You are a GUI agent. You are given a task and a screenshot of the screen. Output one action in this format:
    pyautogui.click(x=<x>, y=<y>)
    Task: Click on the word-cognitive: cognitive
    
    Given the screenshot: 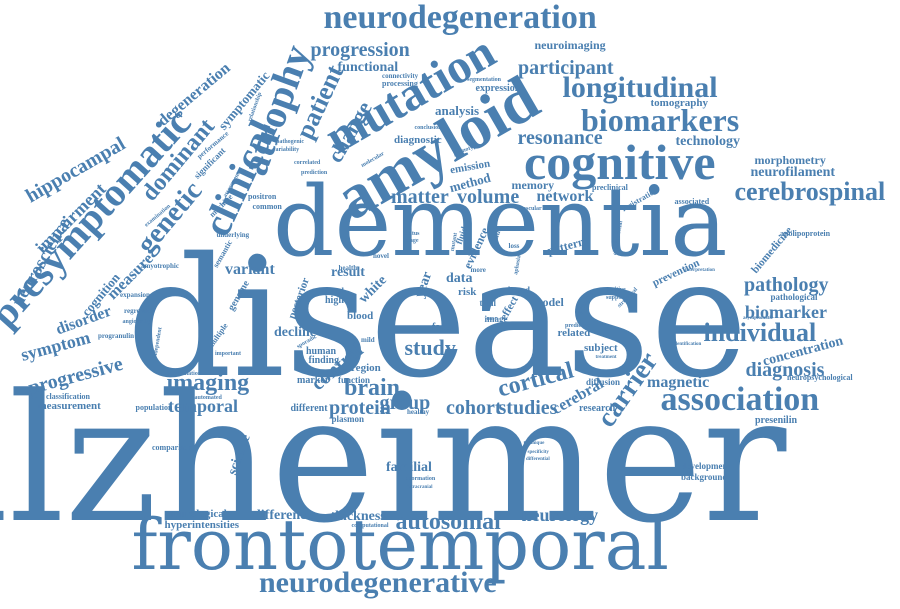 What is the action you would take?
    pyautogui.click(x=620, y=162)
    